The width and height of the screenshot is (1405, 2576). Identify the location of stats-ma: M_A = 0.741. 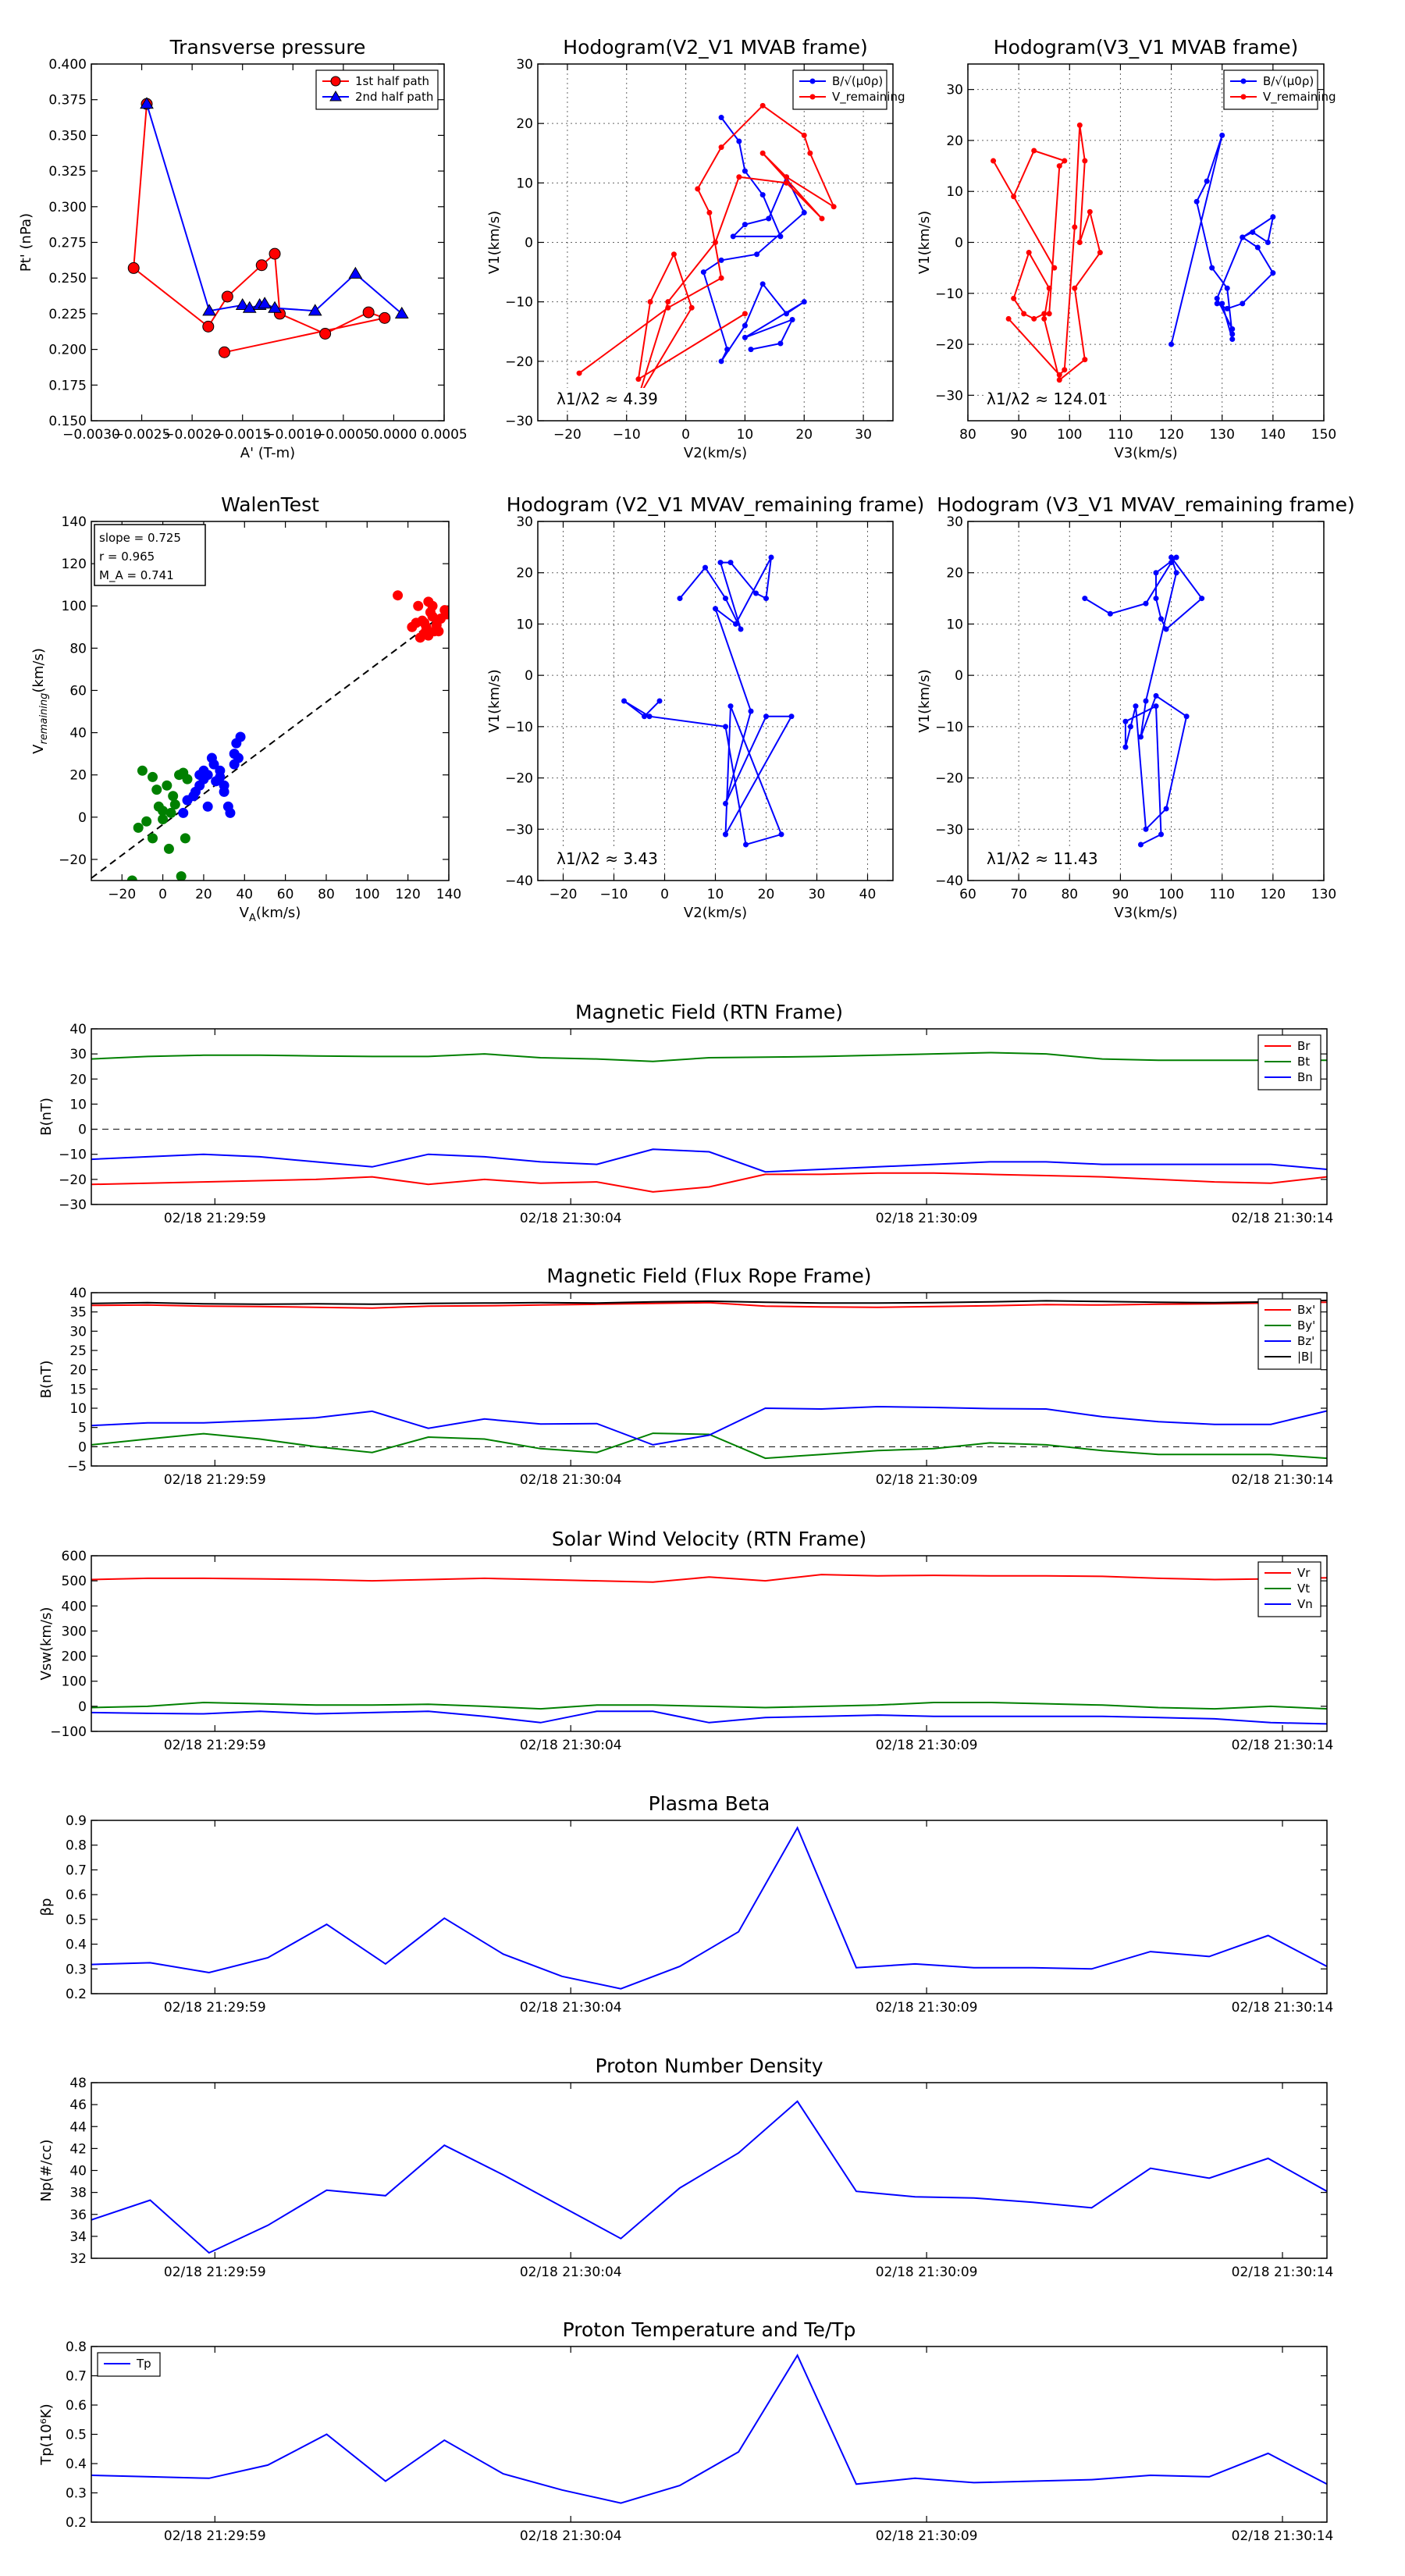
(136, 575).